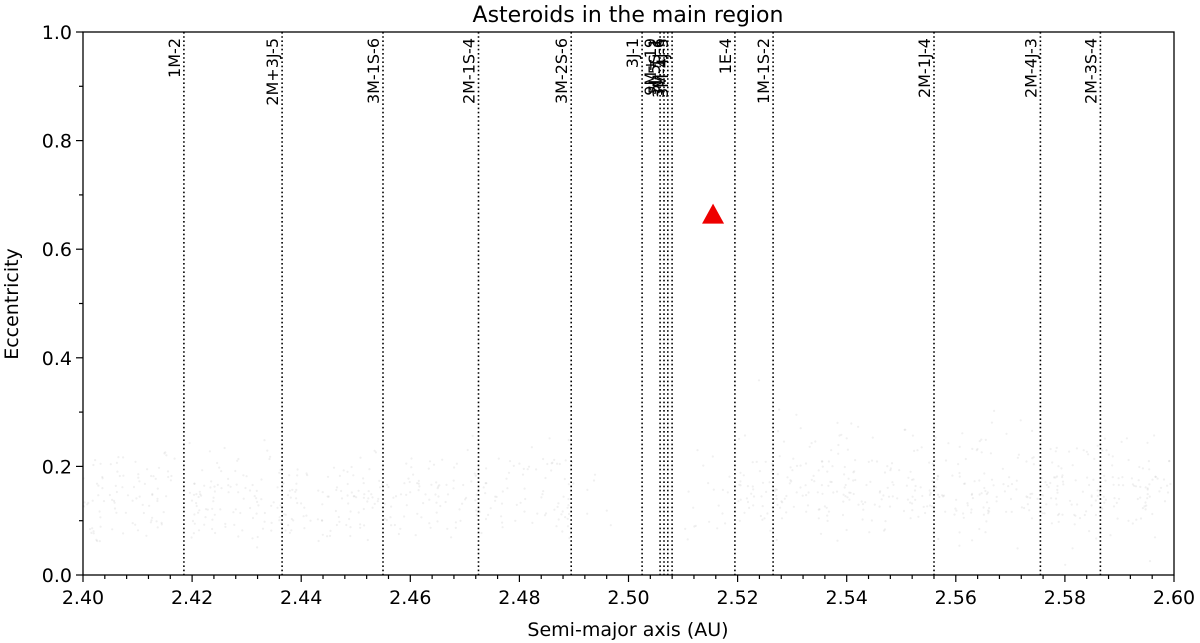  I want to click on red-triangle-marker, so click(713, 213).